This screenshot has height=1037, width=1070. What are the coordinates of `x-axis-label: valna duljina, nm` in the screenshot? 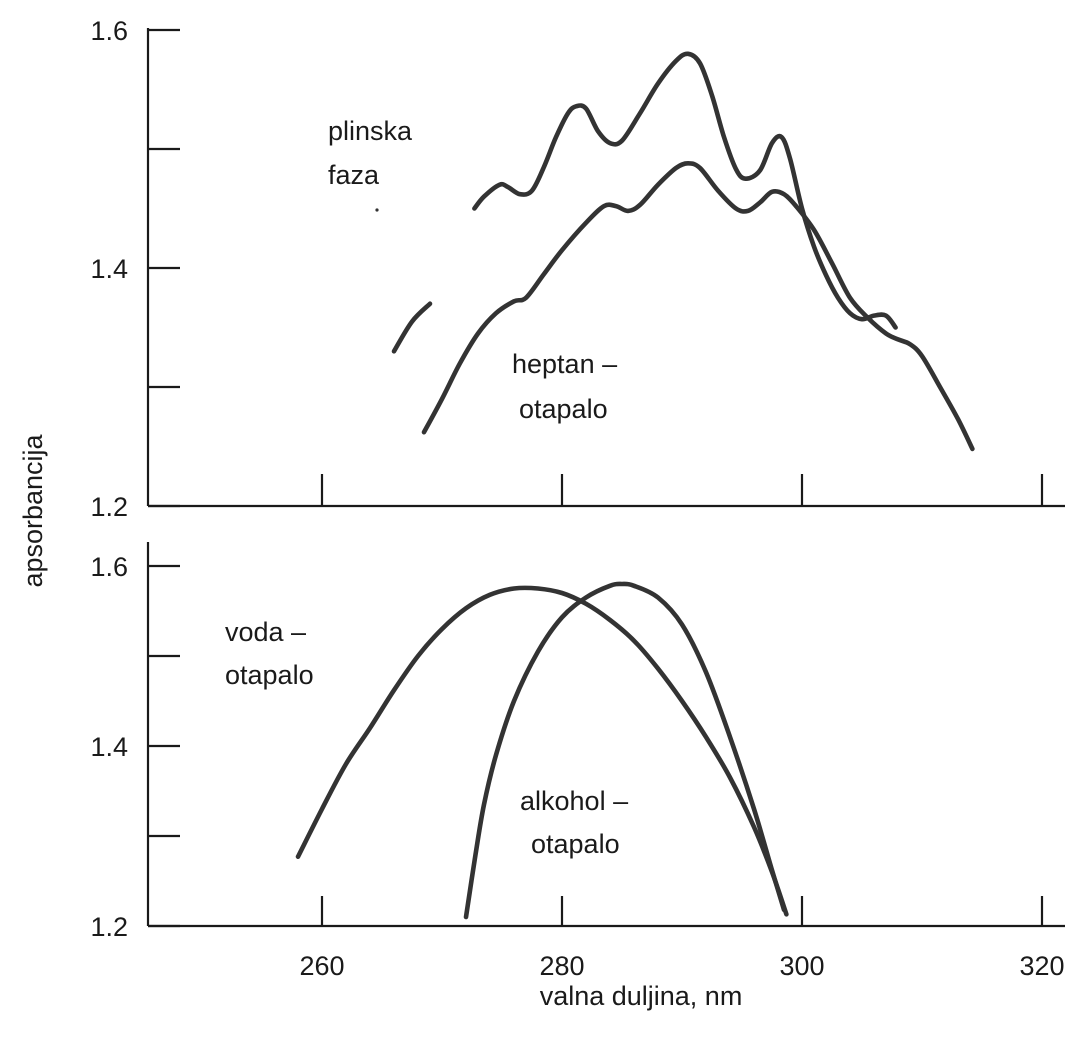 It's located at (641, 996).